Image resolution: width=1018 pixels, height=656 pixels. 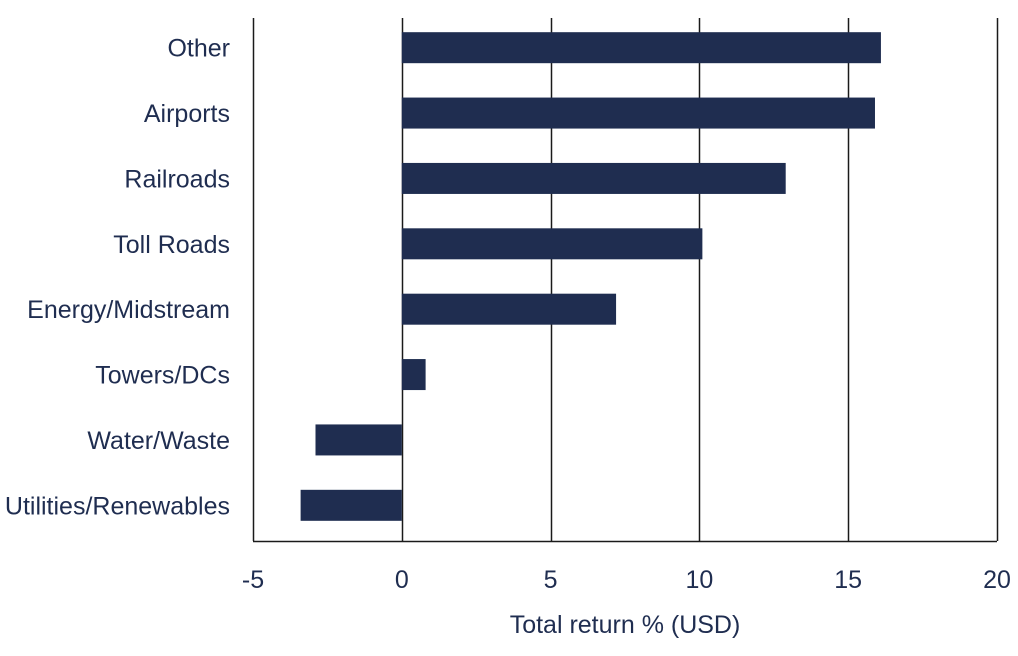 What do you see at coordinates (509, 309) in the screenshot?
I see `bar-energy-midstream` at bounding box center [509, 309].